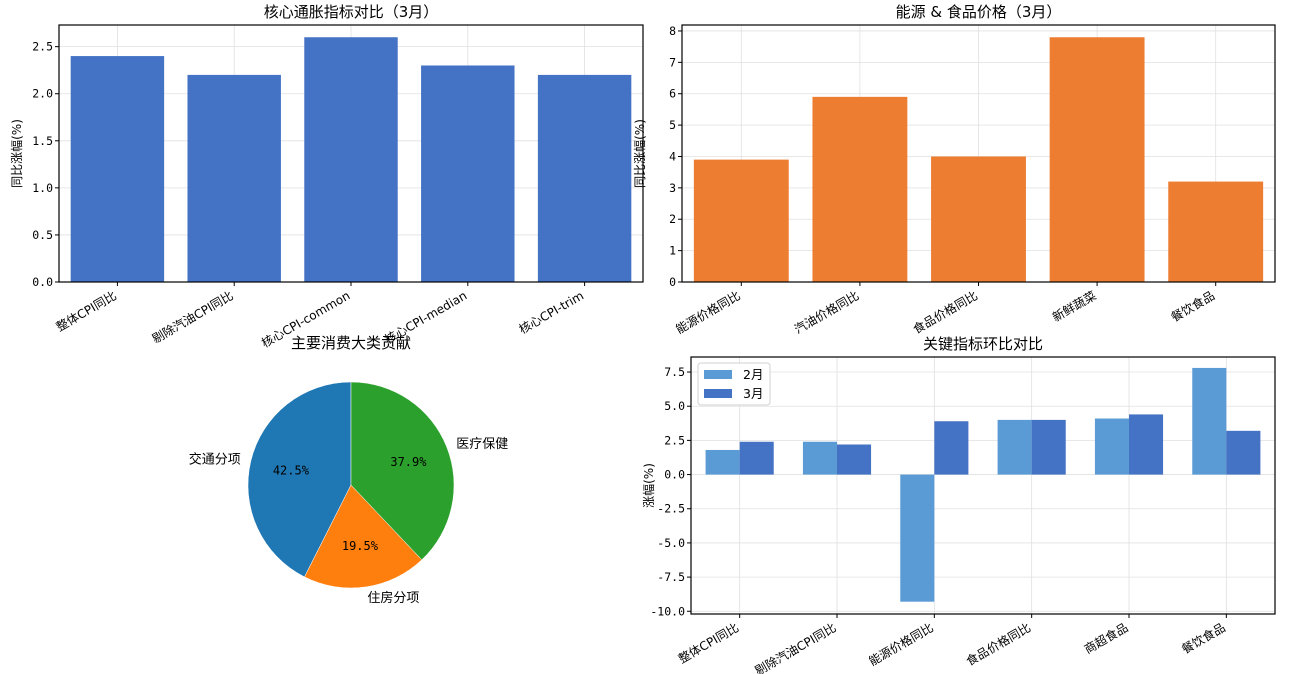  I want to click on axes-2: 主要消费大类贡献 42.5% 交通分项 19.5% 住房分项 37.9% 医疗保健, so click(348, 470).